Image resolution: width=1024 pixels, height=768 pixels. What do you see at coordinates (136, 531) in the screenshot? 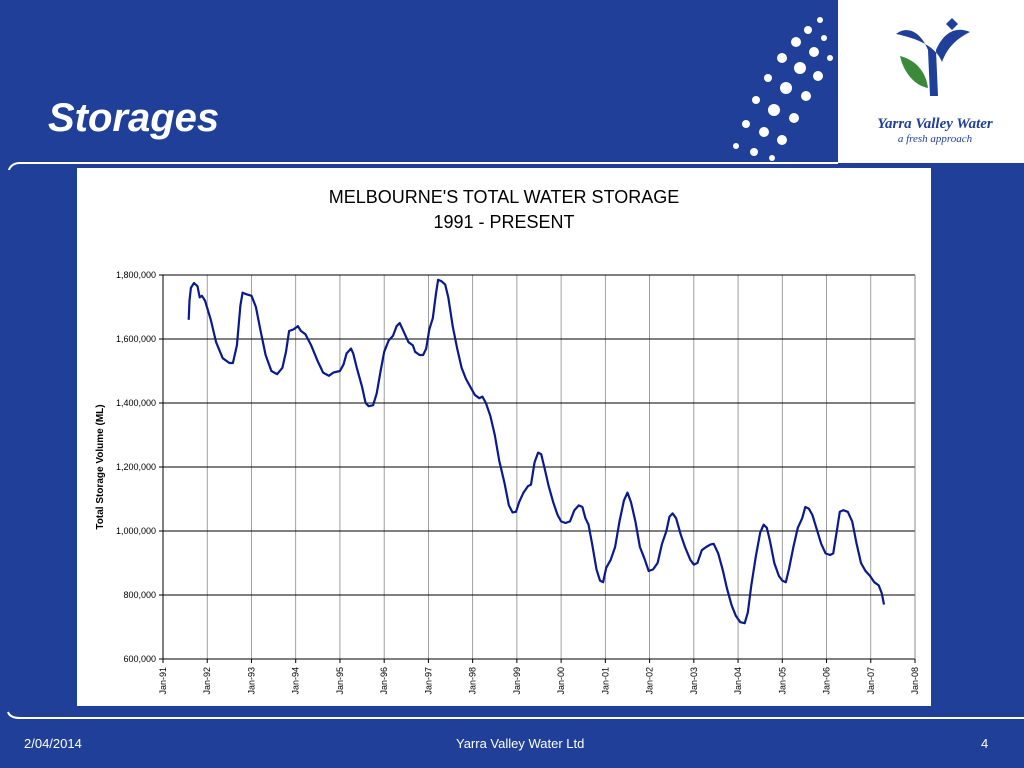
I see `y-tick-label: 1,000,000` at bounding box center [136, 531].